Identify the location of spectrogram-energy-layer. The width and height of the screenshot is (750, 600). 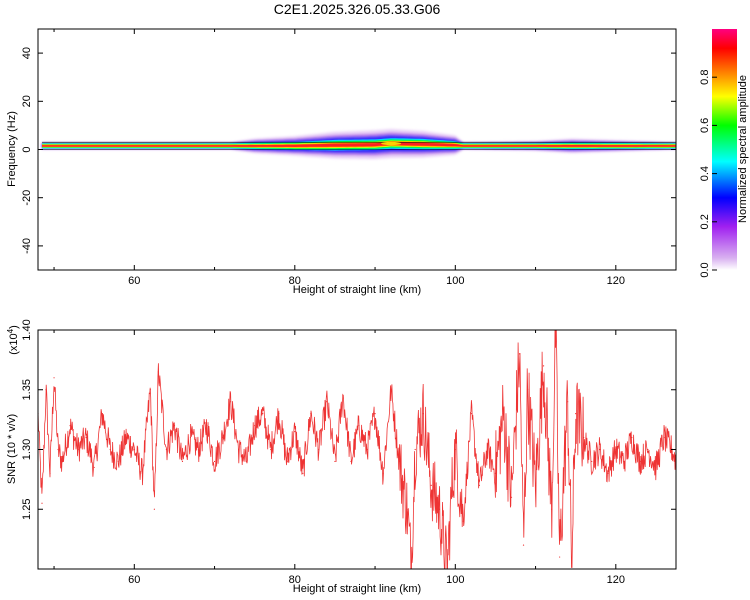
(359, 144).